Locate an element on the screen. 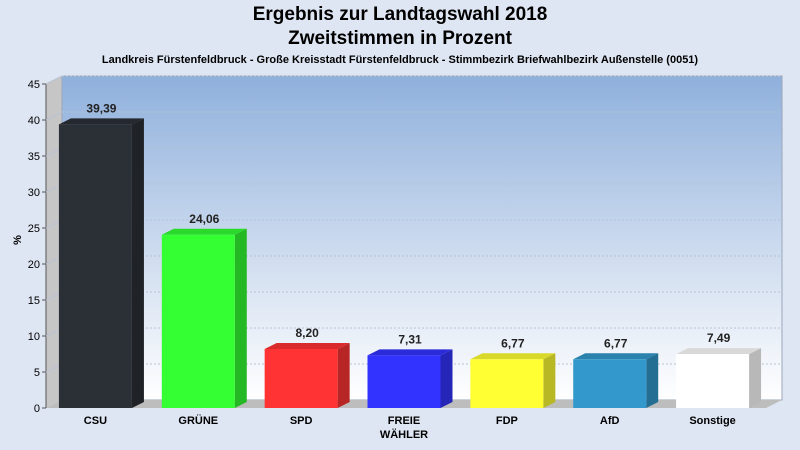 This screenshot has height=450, width=800. plot-side-wall is located at coordinates (54, 242).